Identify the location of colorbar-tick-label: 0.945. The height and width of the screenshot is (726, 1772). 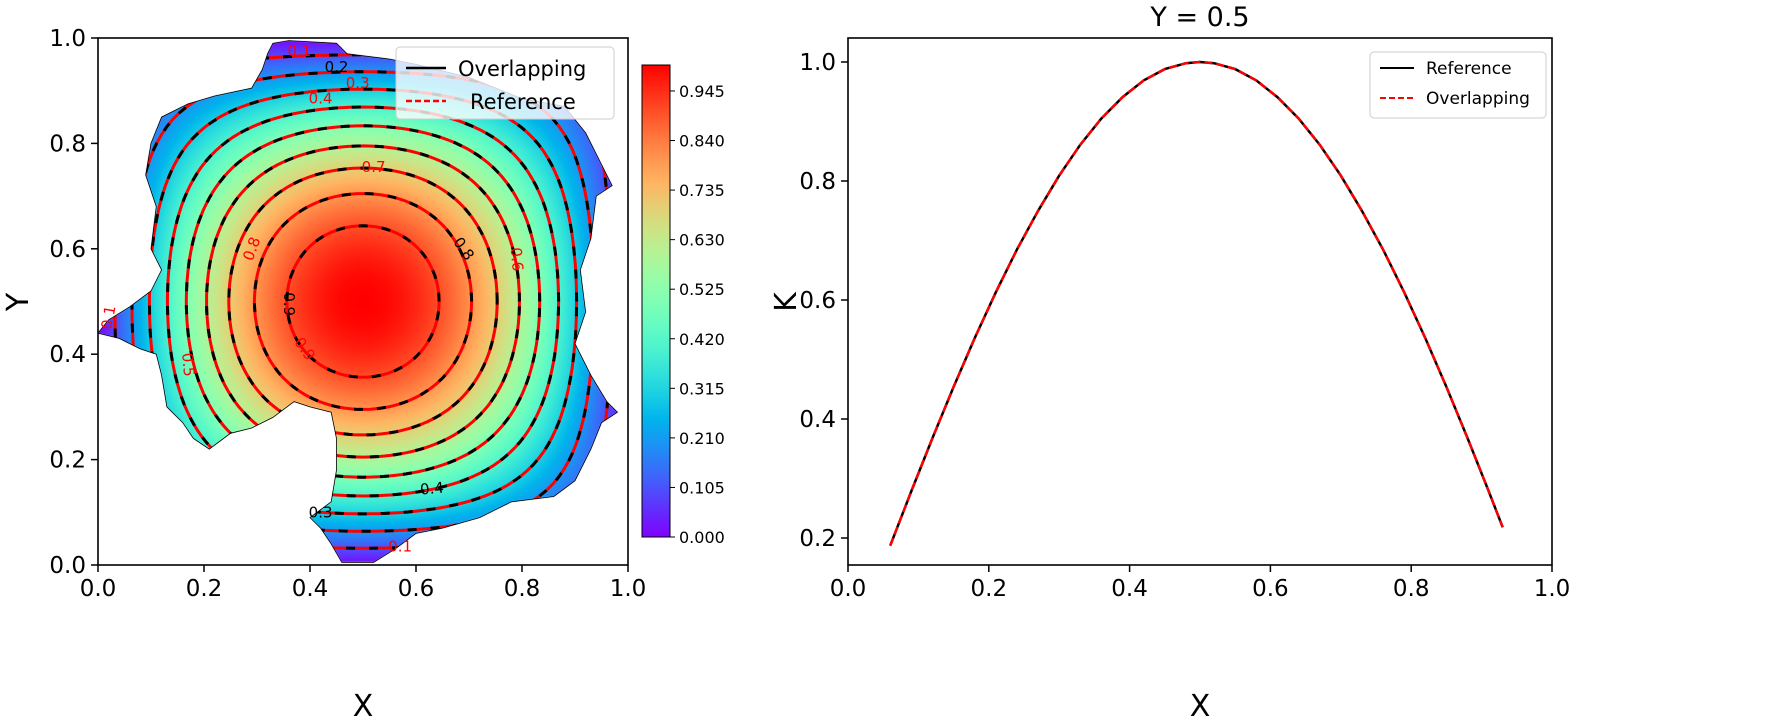
(702, 91).